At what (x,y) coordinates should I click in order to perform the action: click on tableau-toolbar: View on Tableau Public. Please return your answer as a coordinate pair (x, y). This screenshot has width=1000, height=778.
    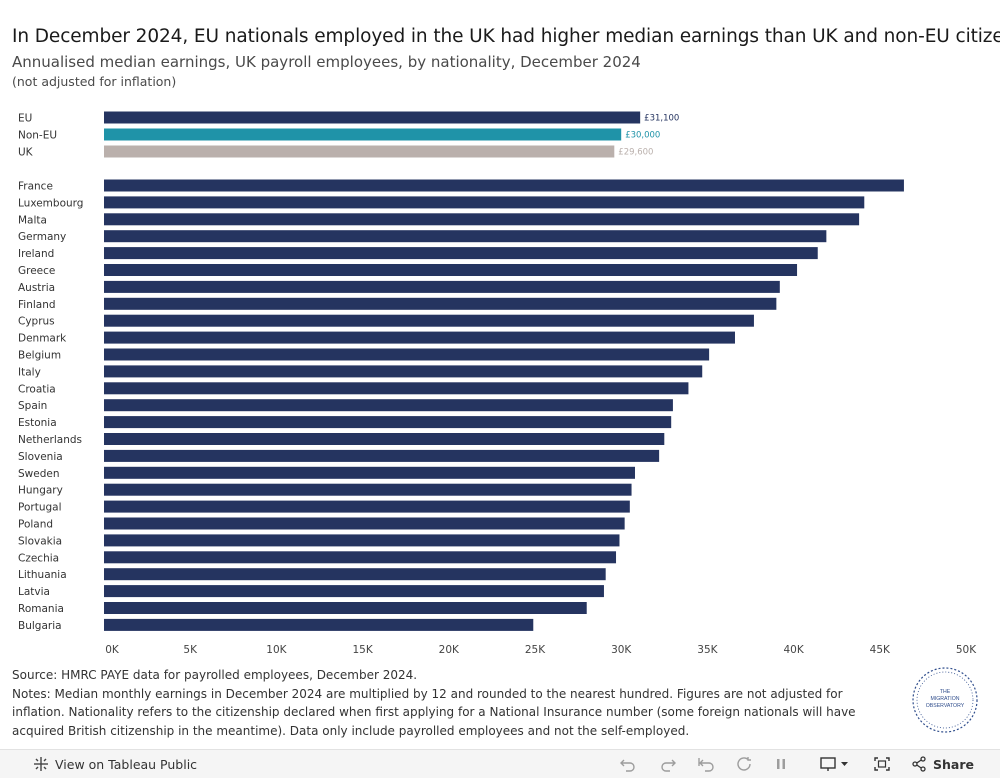
    Looking at the image, I should click on (500, 763).